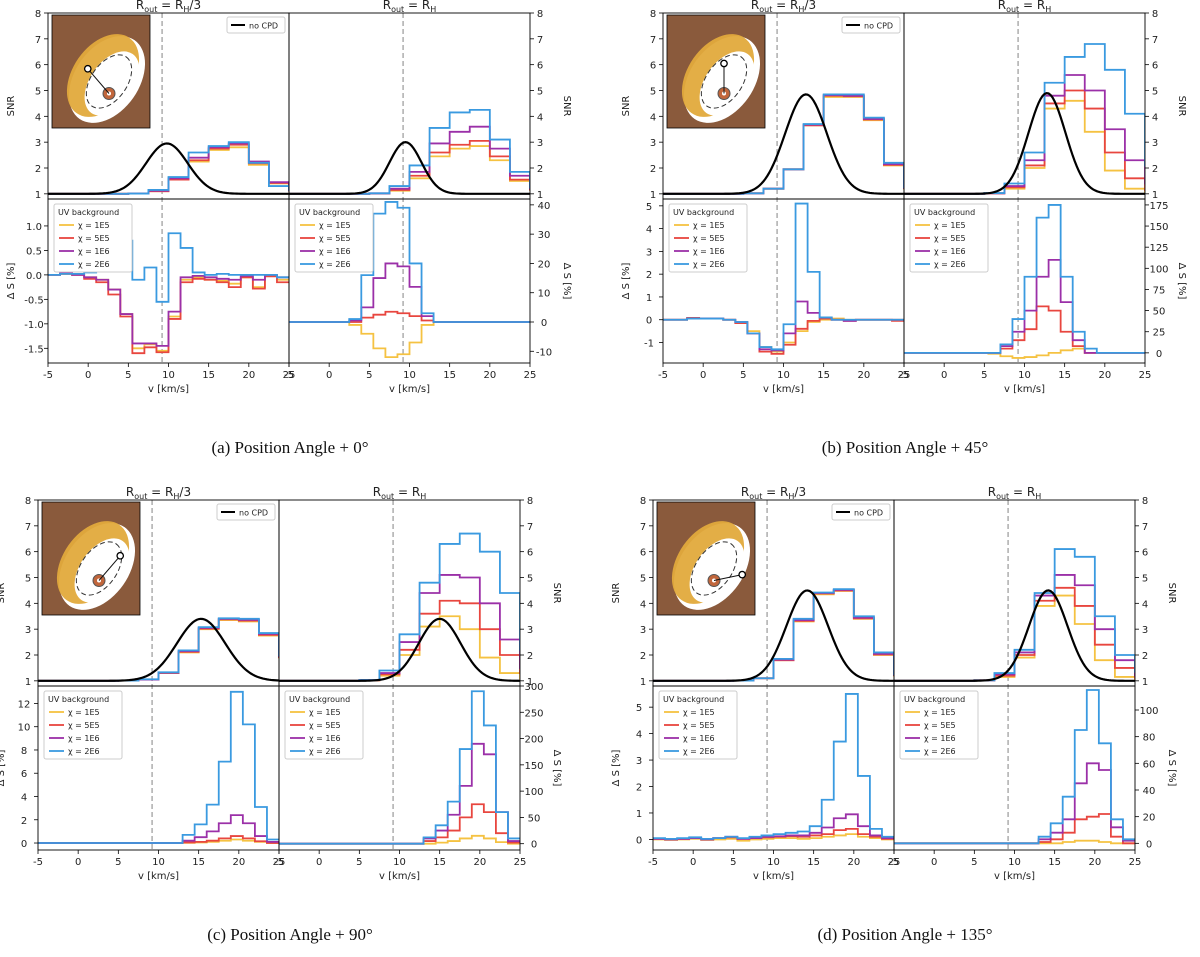 The width and height of the screenshot is (1200, 957). Describe the element at coordinates (409, 389) in the screenshot. I see `x-axis-label: v [km/s]` at that location.